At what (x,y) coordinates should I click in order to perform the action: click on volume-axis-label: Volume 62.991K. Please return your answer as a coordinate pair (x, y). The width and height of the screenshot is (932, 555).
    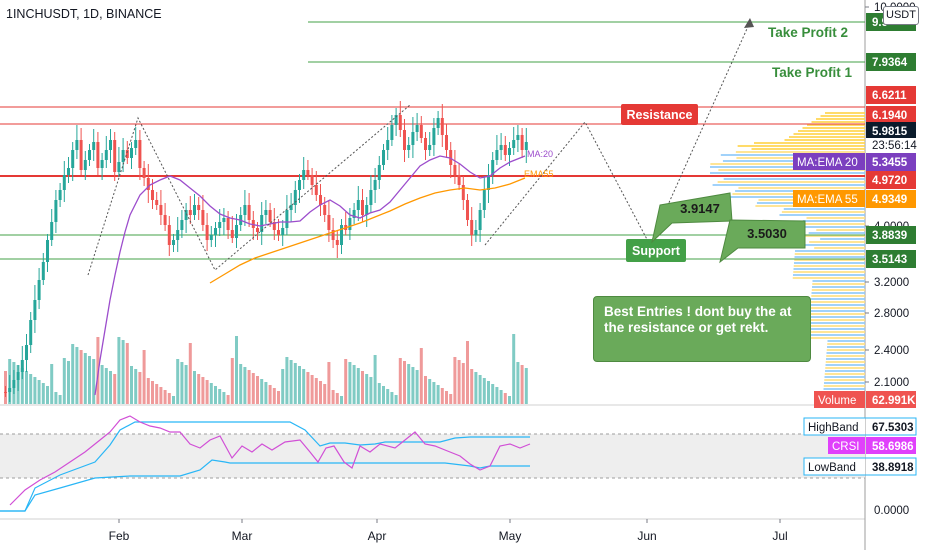
    Looking at the image, I should click on (865, 399).